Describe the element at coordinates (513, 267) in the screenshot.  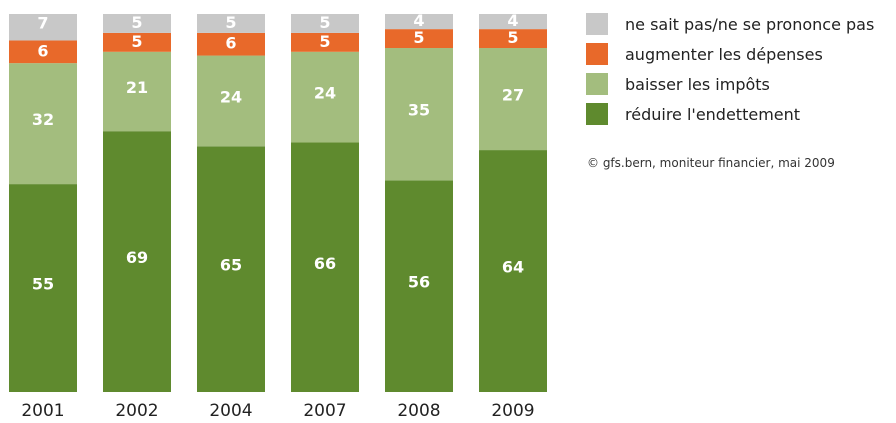
I see `data-label: 64` at that location.